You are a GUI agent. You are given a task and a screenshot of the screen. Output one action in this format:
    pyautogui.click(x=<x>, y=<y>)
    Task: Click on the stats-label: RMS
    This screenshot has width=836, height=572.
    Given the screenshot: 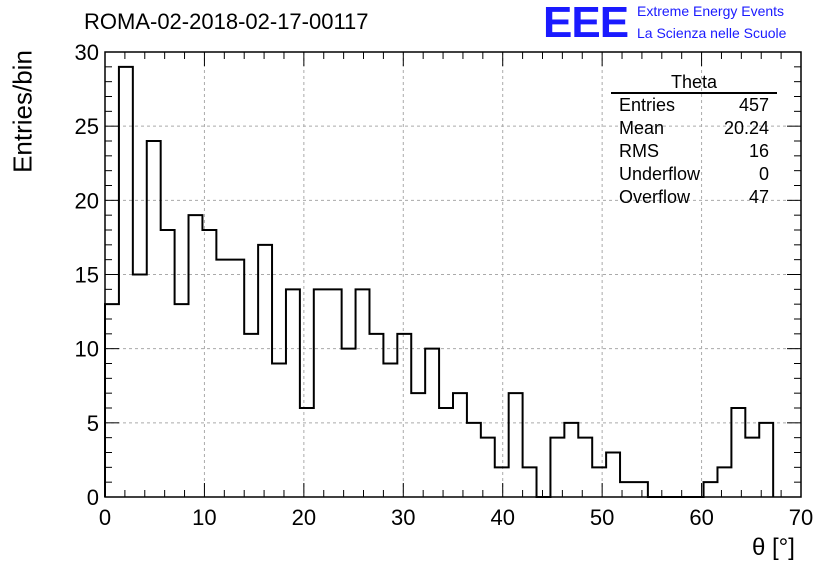 What is the action you would take?
    pyautogui.click(x=639, y=151)
    